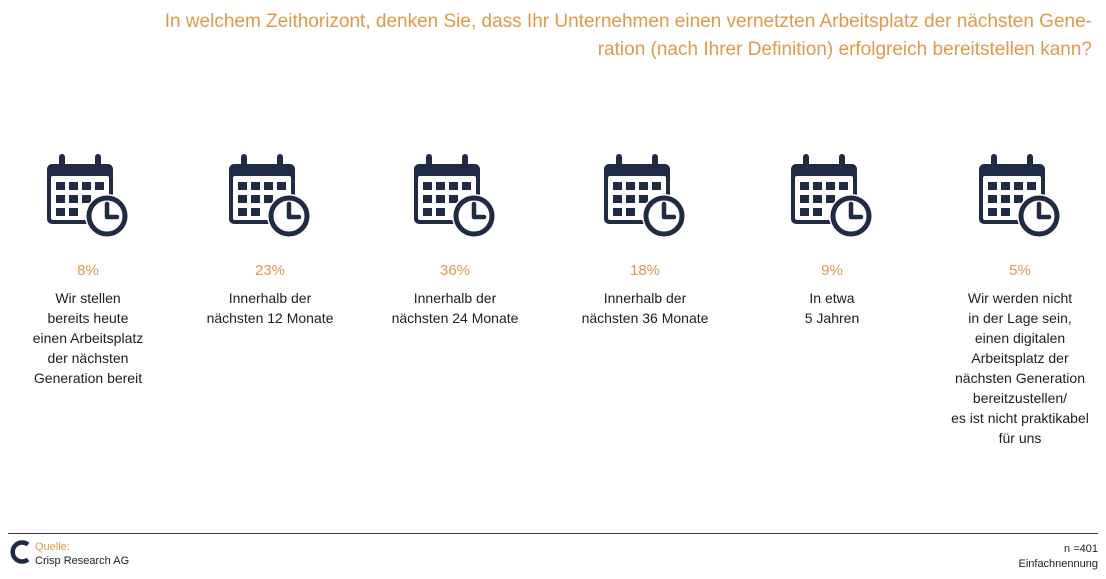  Describe the element at coordinates (1020, 318) in the screenshot. I see `answer-label-line: in der Lage sein,` at that location.